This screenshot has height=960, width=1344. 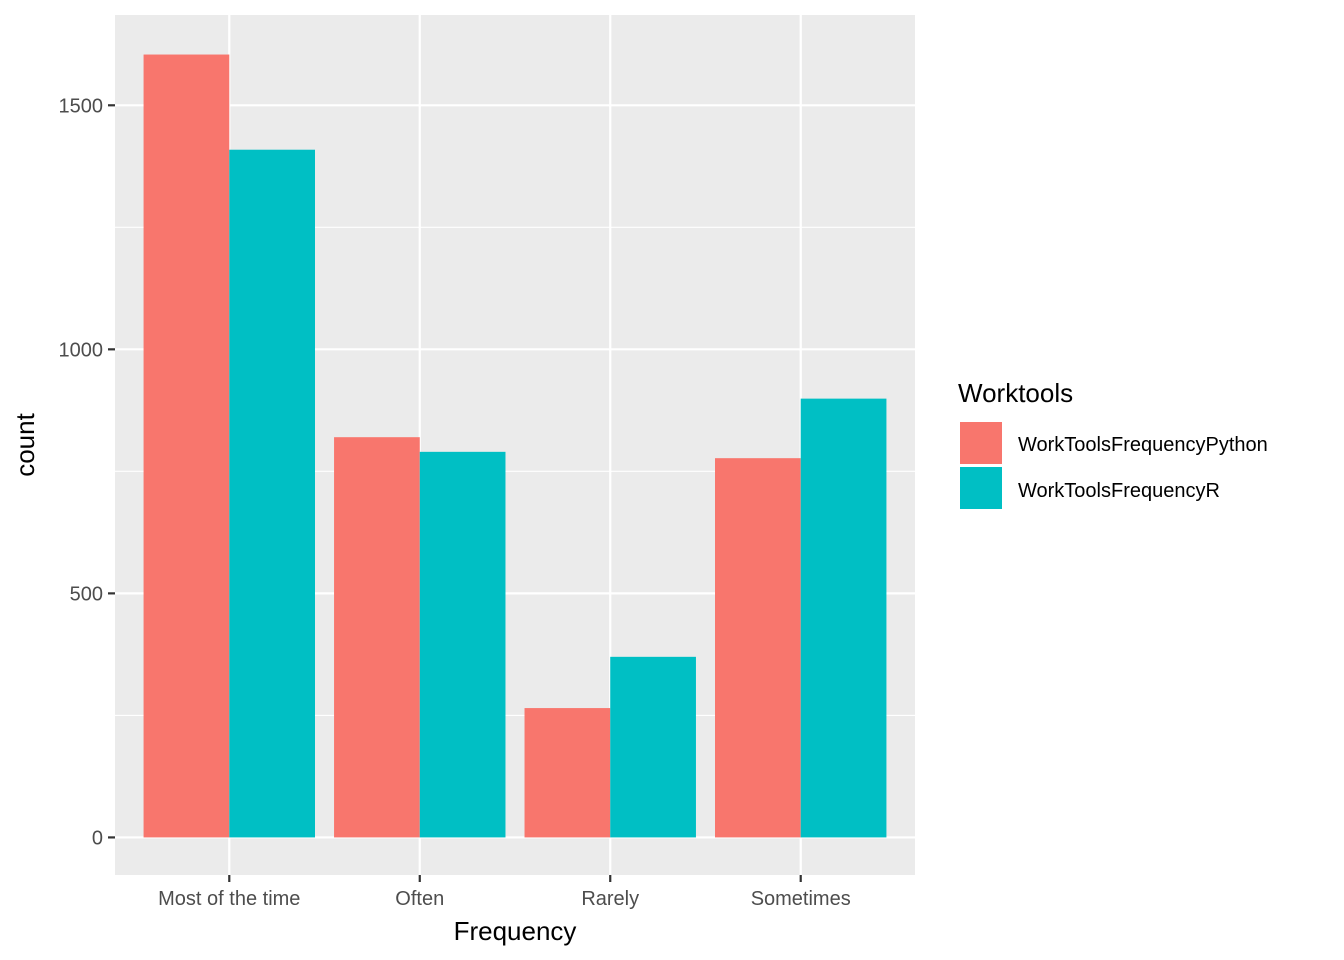 I want to click on legend-label-python: WorkToolsFrequencyPython, so click(x=1143, y=445).